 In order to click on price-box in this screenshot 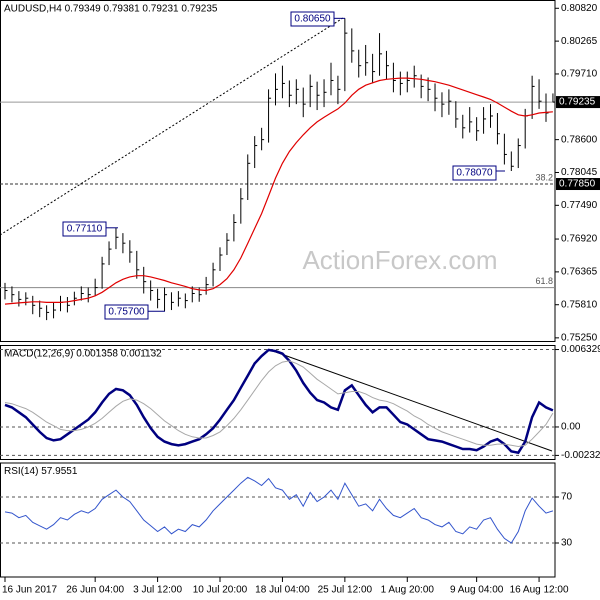, I will do `click(578, 184)`.